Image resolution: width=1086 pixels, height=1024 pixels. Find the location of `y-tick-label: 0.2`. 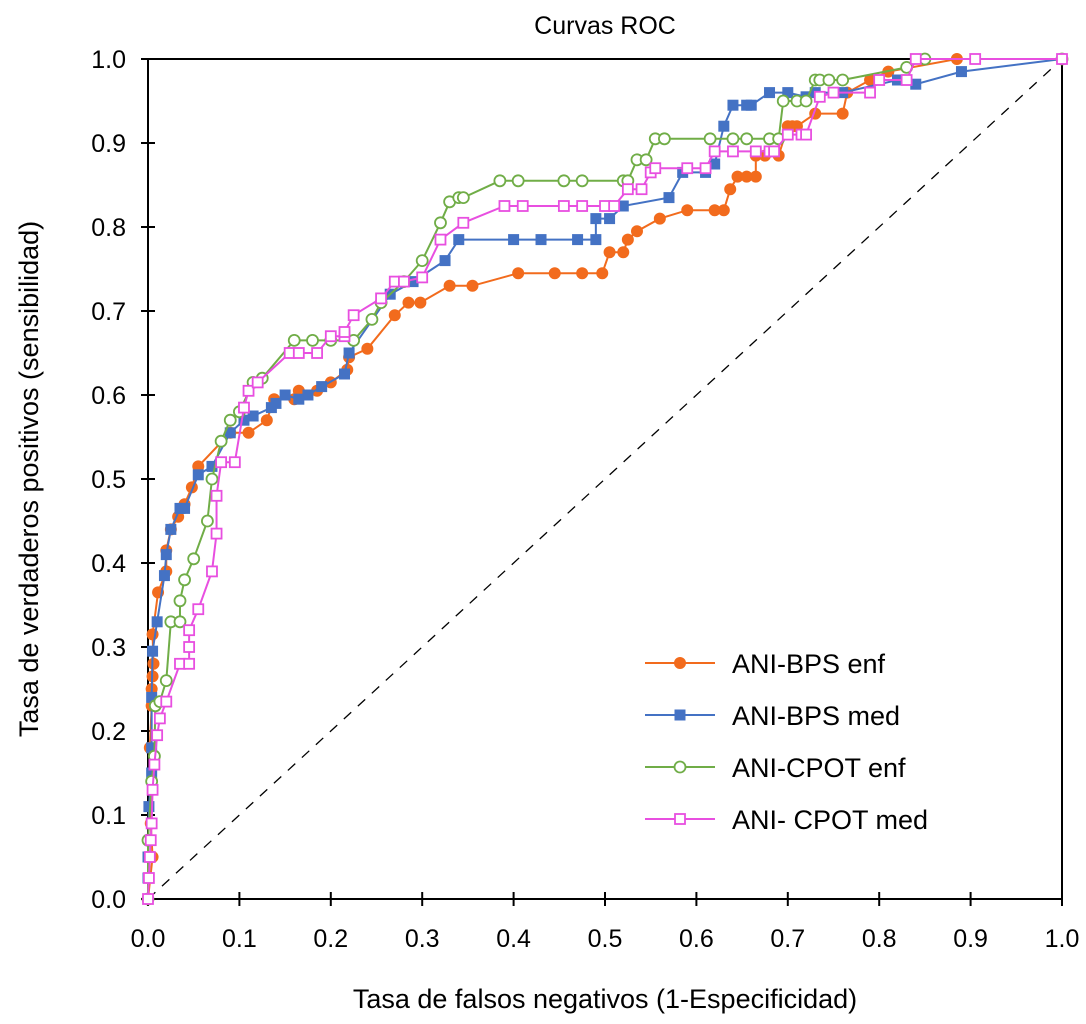

y-tick-label: 0.2 is located at coordinates (108, 732).